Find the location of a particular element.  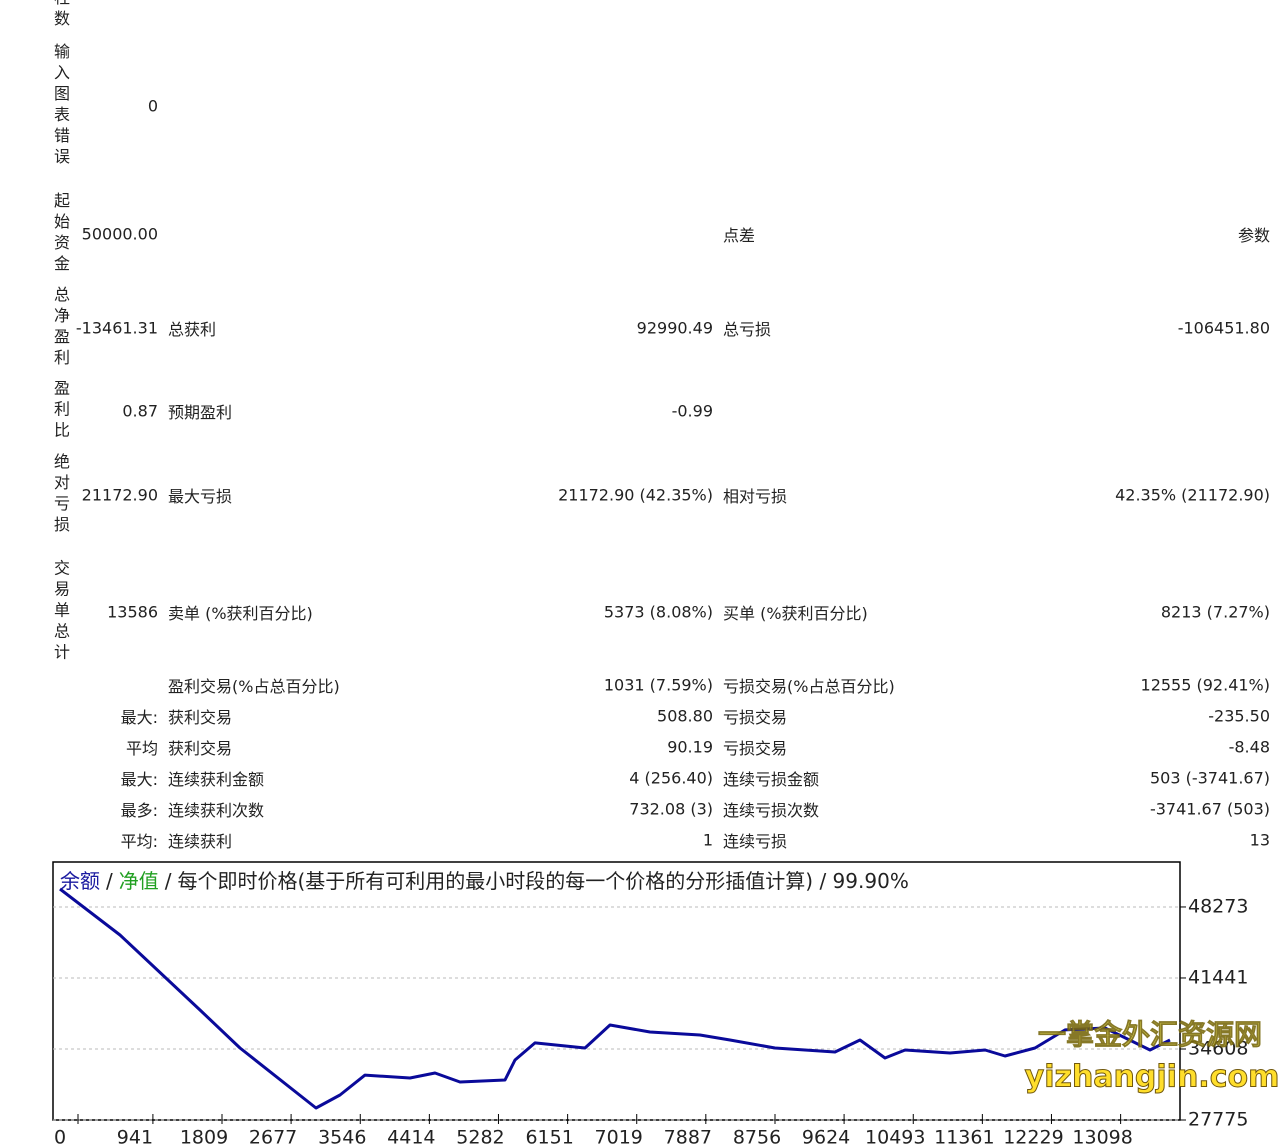

y-tick-label: 41441 is located at coordinates (1218, 977).